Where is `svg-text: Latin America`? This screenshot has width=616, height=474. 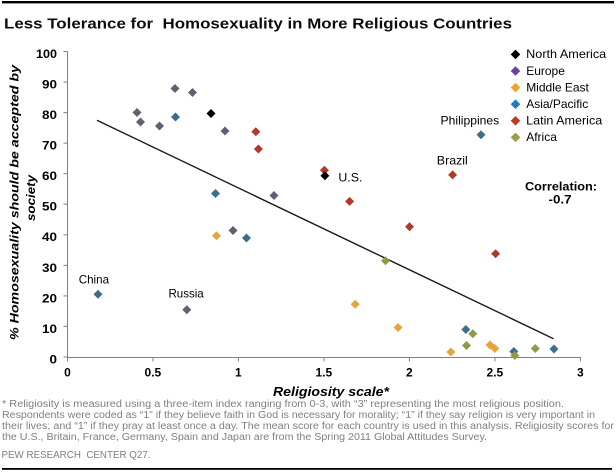
svg-text: Latin America is located at coordinates (564, 121).